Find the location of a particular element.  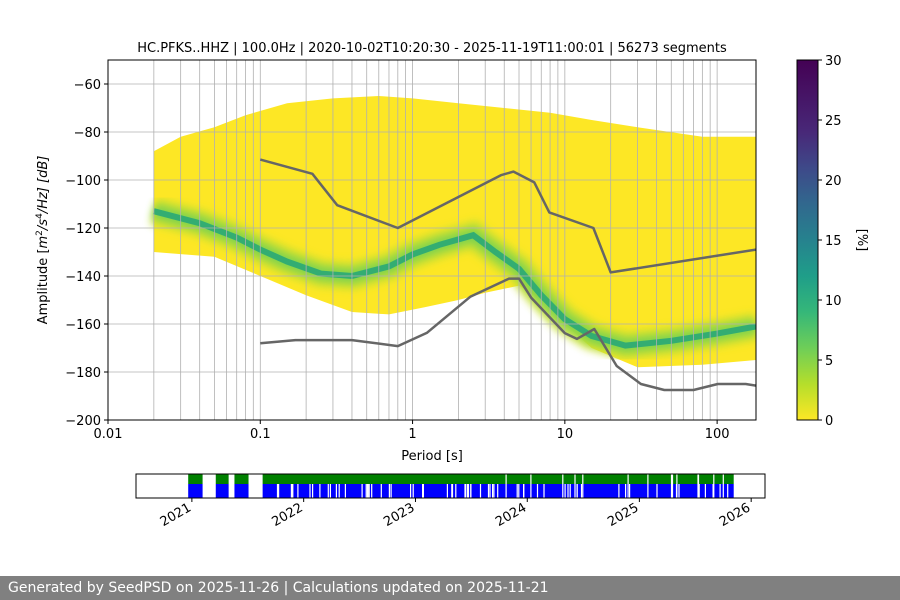

y-tick-label: −200 is located at coordinates (83, 421).